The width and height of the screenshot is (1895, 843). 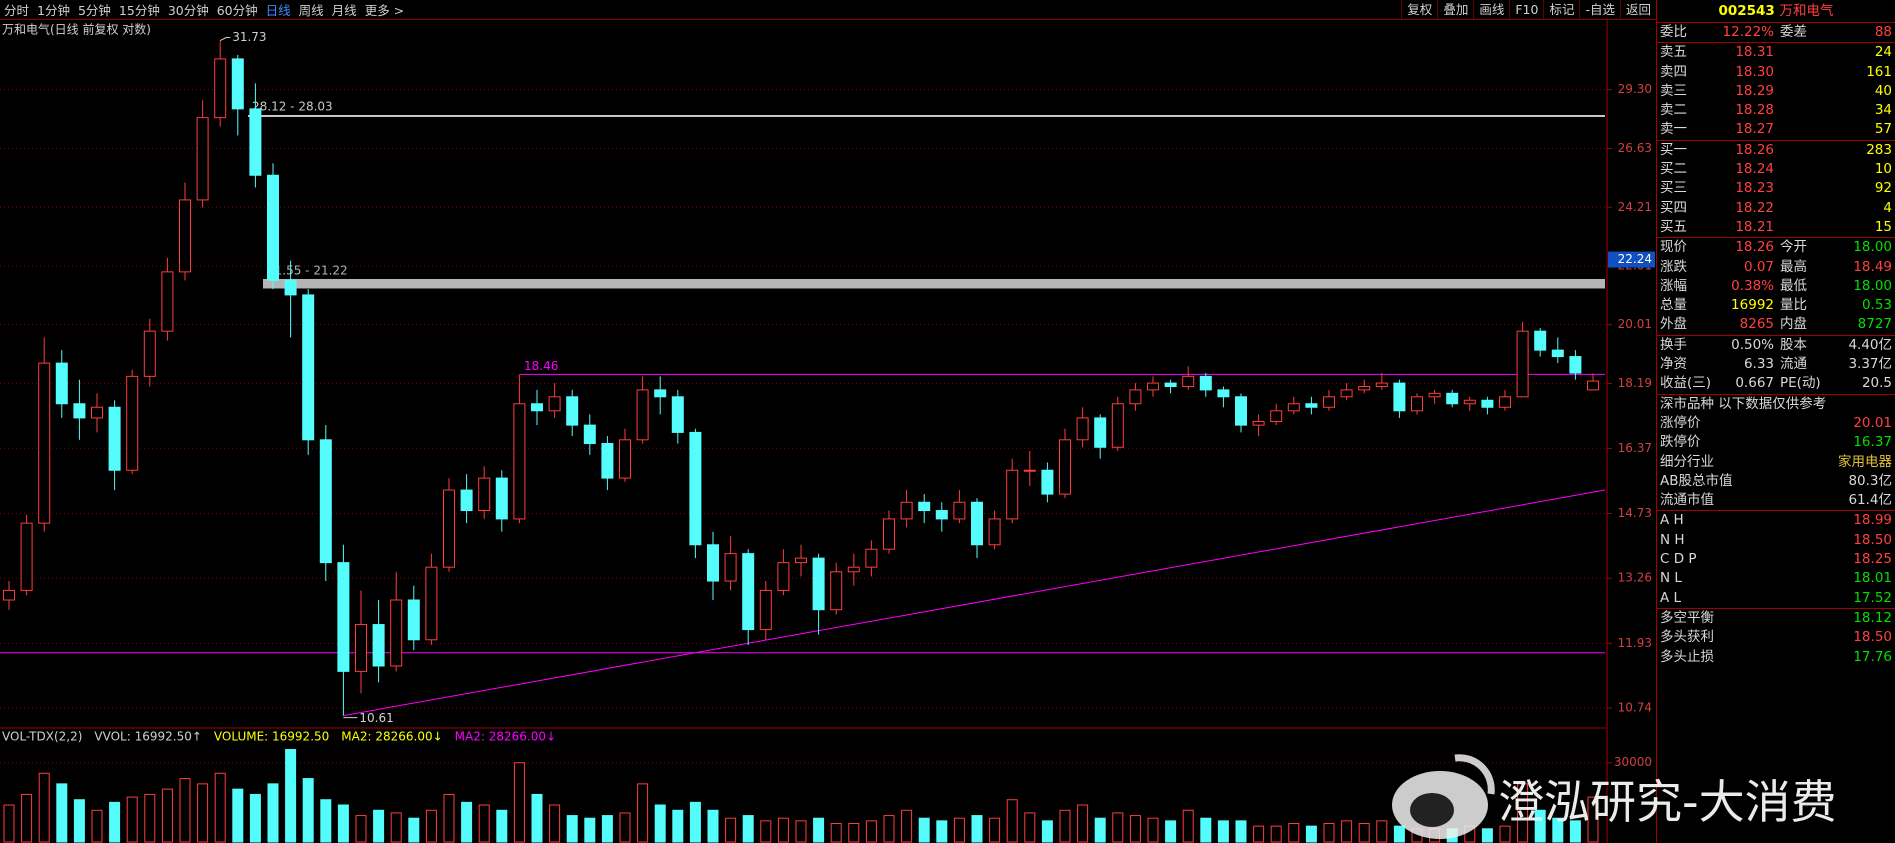 I want to click on quote-row: 卖五 18.31 24, so click(x=1776, y=52).